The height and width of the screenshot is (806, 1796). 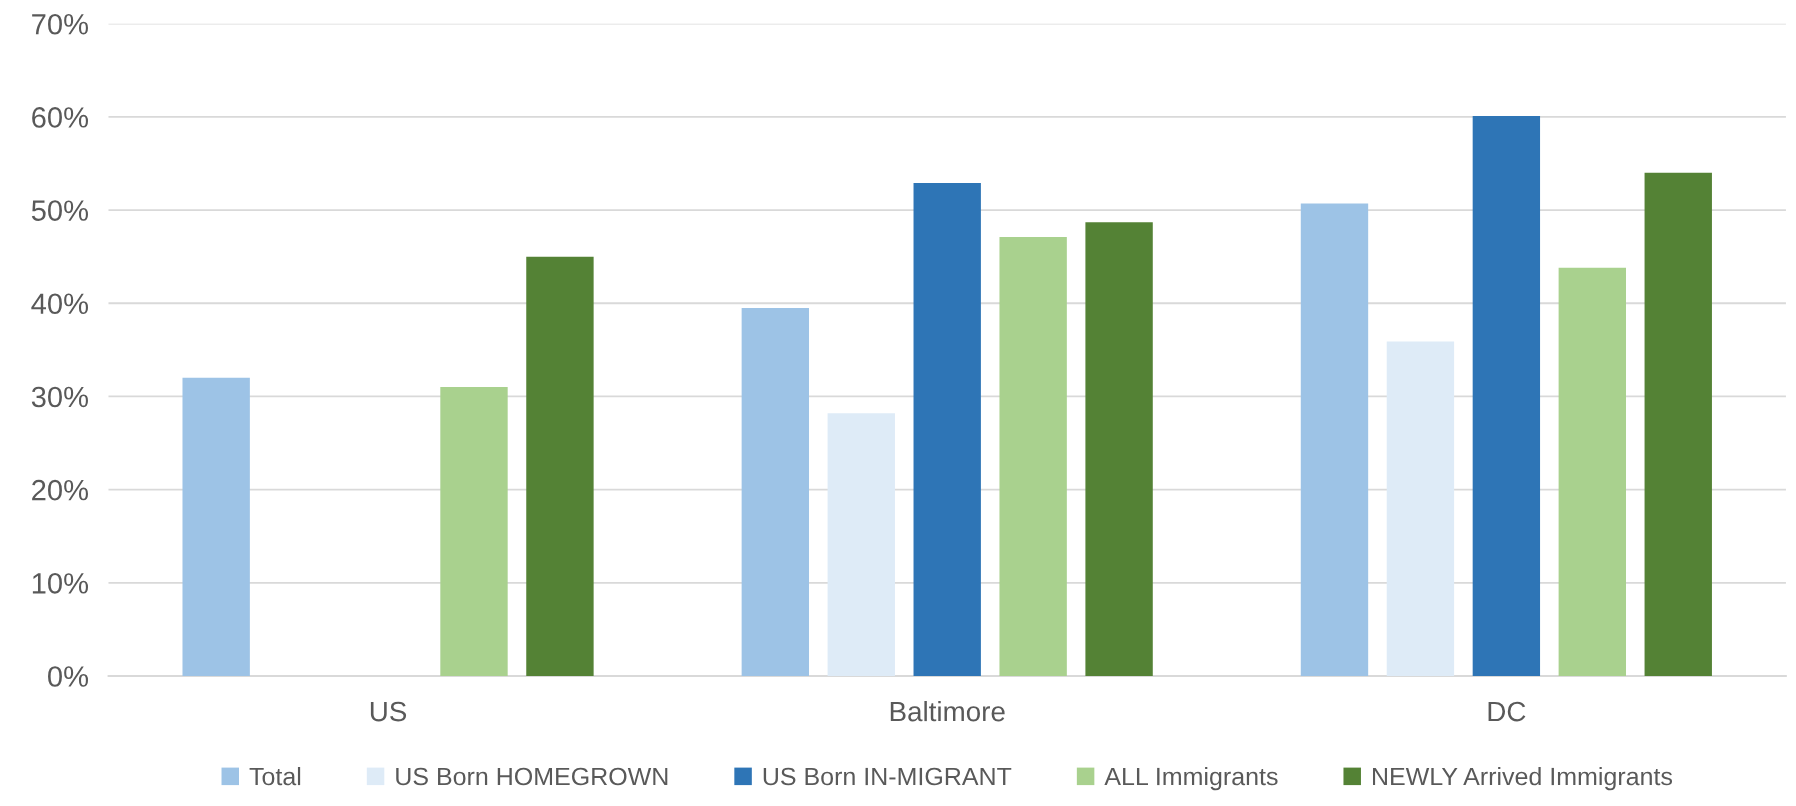 I want to click on y-tick-label: 10%, so click(x=60, y=583).